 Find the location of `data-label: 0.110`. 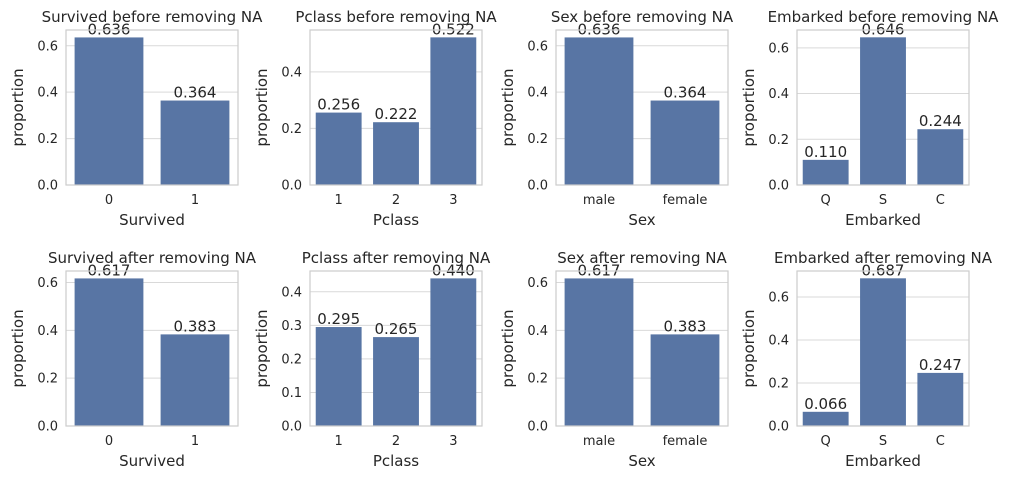

data-label: 0.110 is located at coordinates (825, 152).